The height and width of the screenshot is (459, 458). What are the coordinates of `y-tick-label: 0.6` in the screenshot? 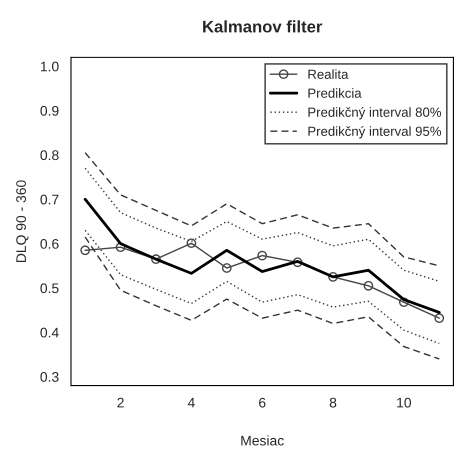 It's located at (49, 243).